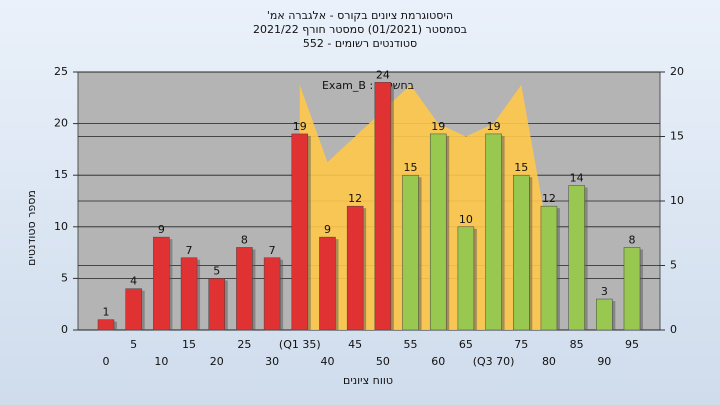 The width and height of the screenshot is (720, 405). I want to click on x-axis-title: טווח ציונים, so click(368, 380).